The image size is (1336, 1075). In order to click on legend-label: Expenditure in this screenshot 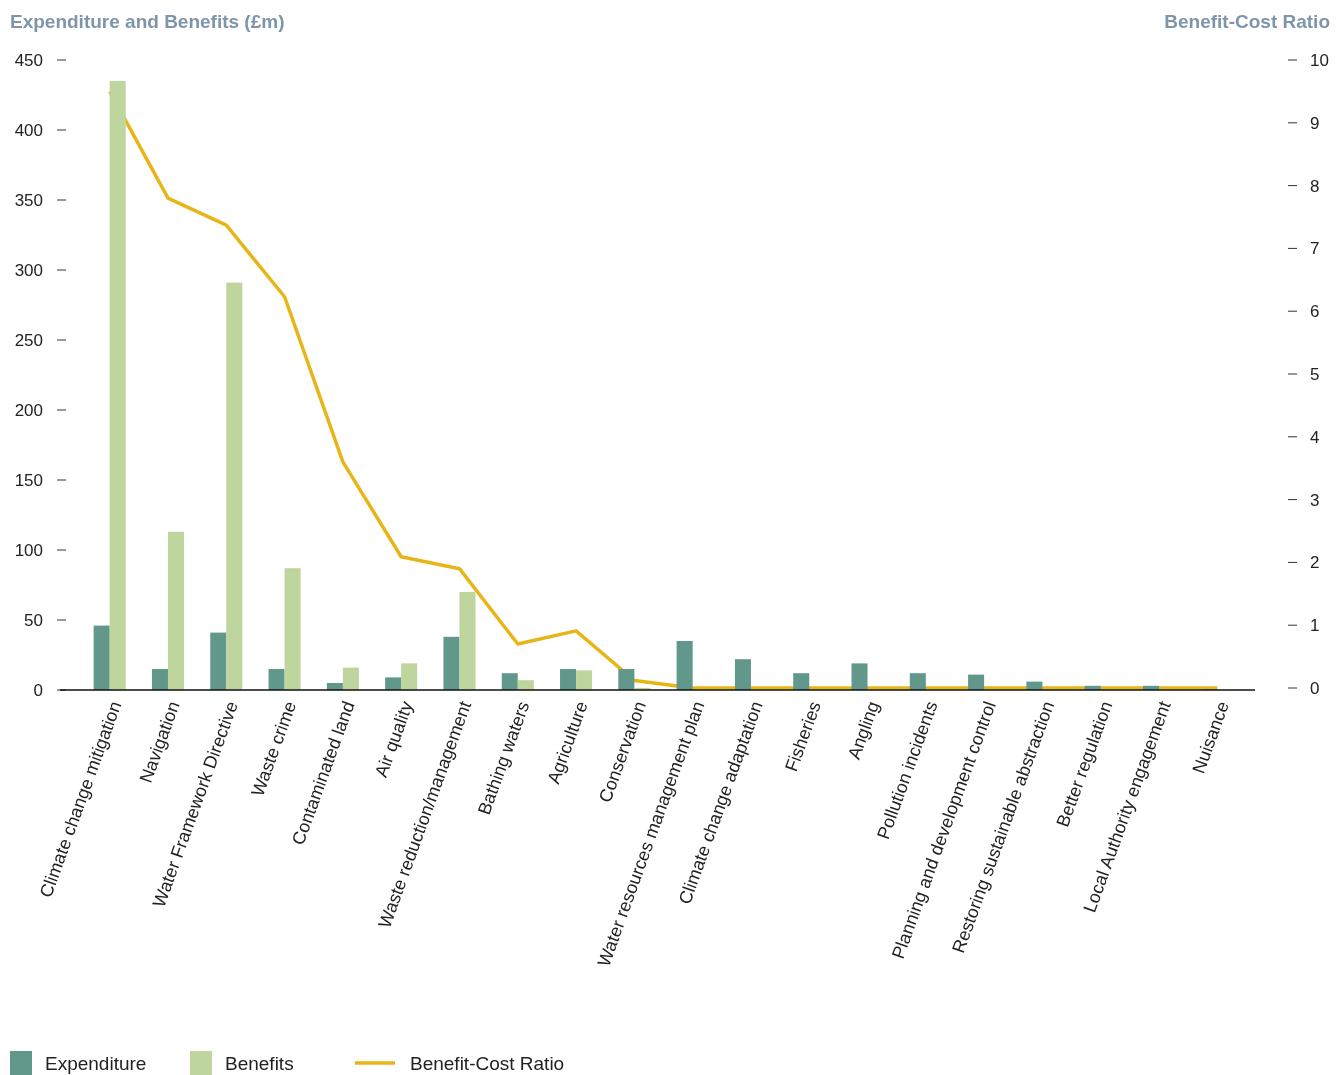, I will do `click(96, 1063)`.